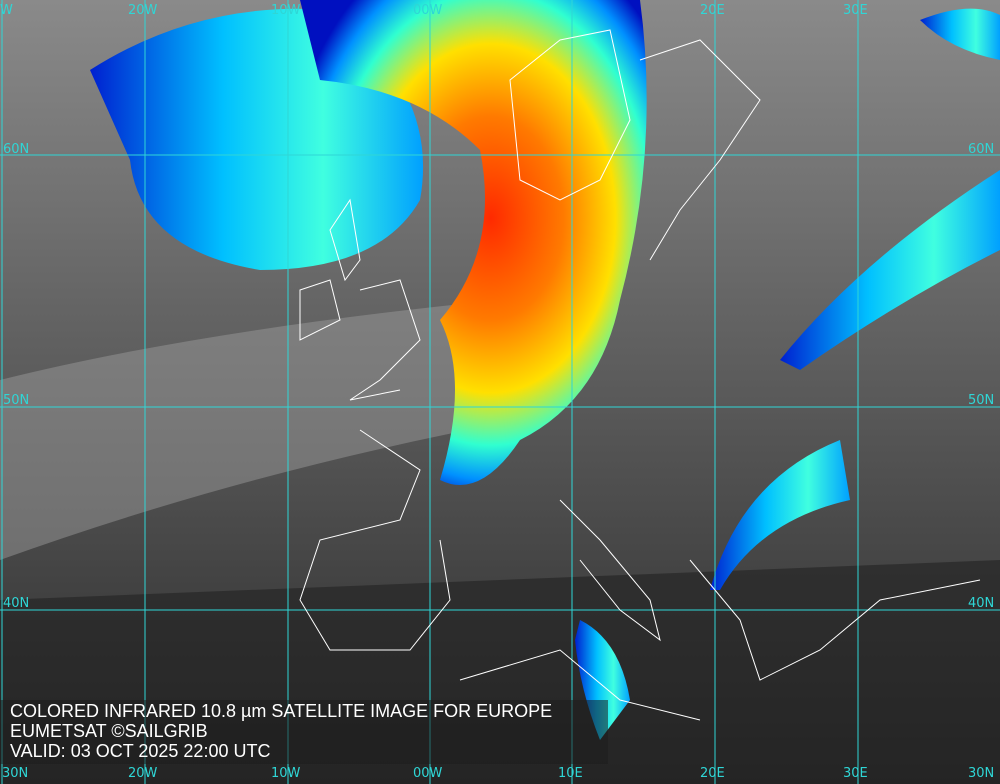  Describe the element at coordinates (16, 603) in the screenshot. I see `lat-label-left: 40N` at that location.